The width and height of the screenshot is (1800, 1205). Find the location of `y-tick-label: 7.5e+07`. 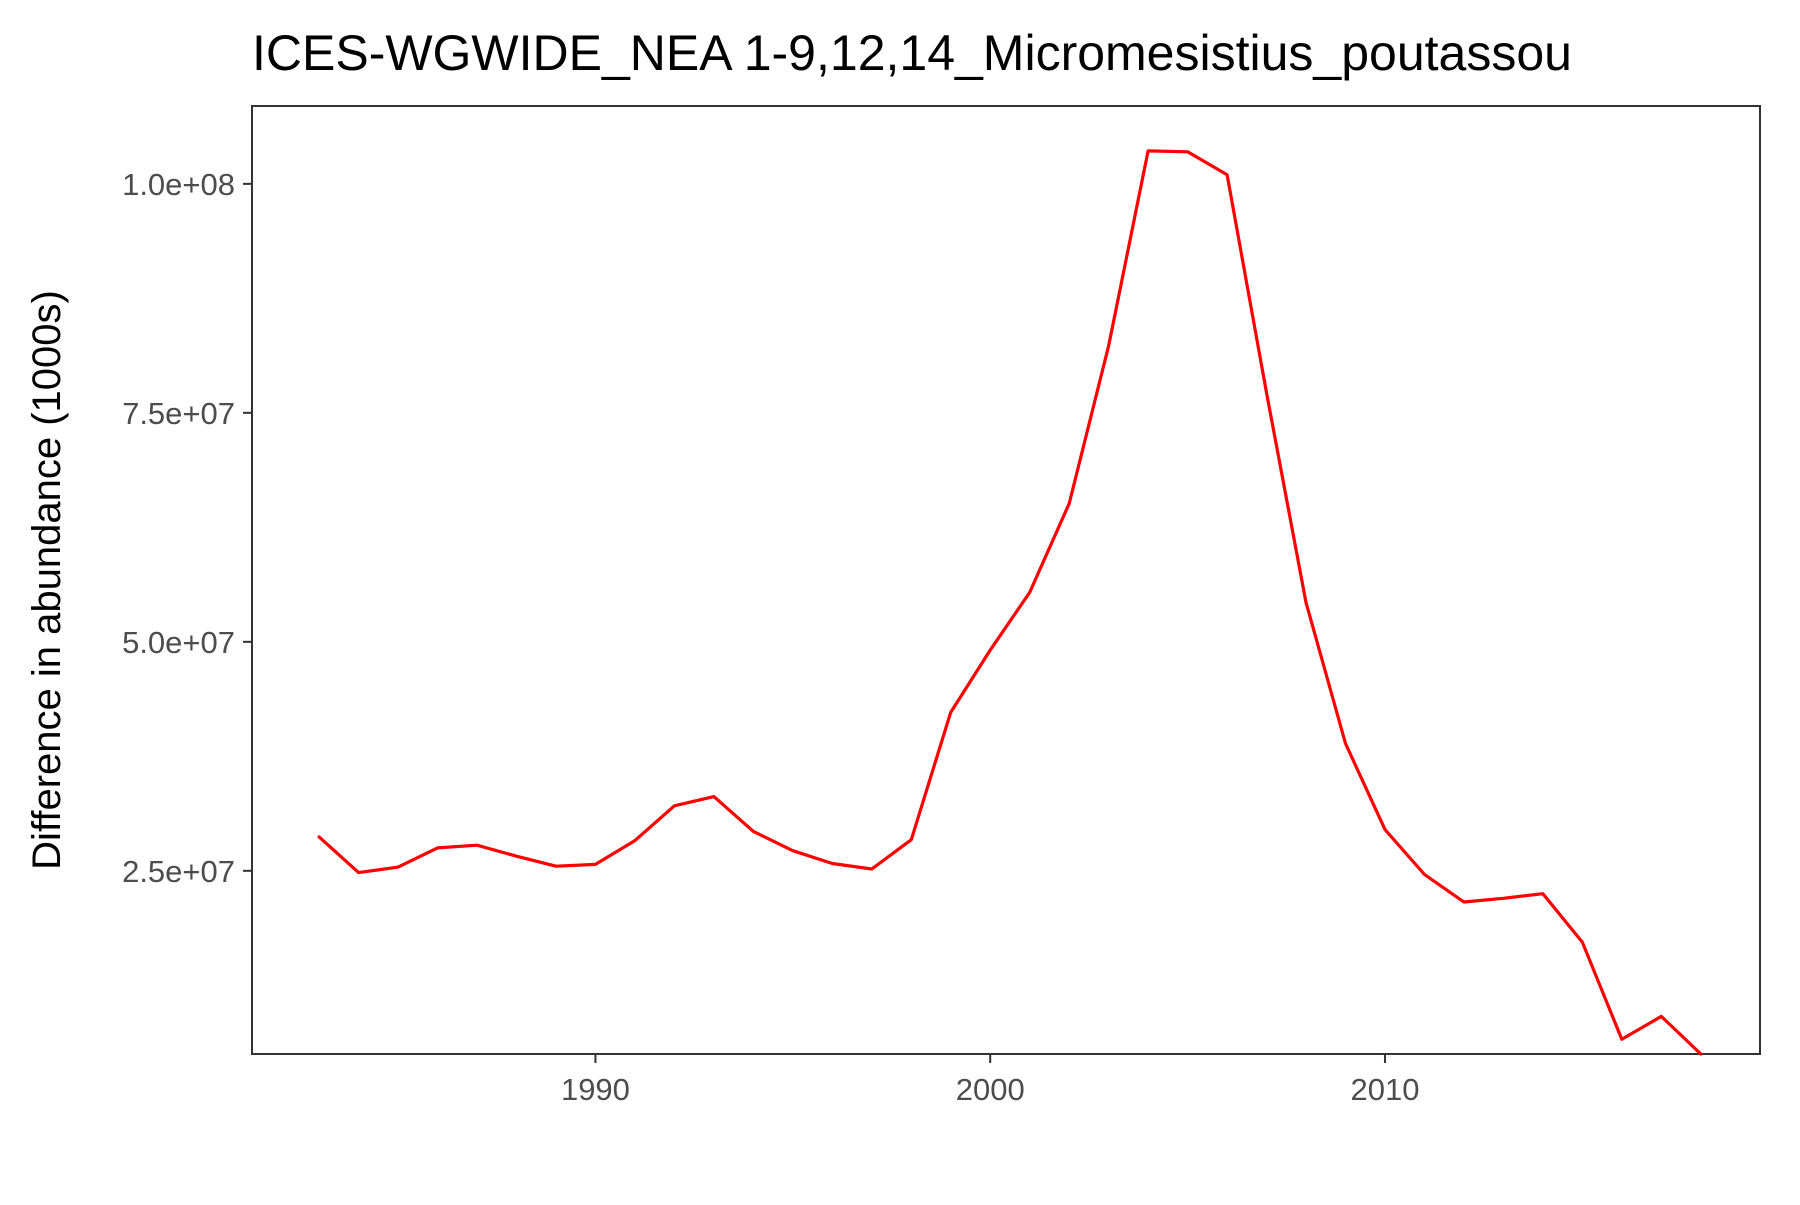

y-tick-label: 7.5e+07 is located at coordinates (178, 413).